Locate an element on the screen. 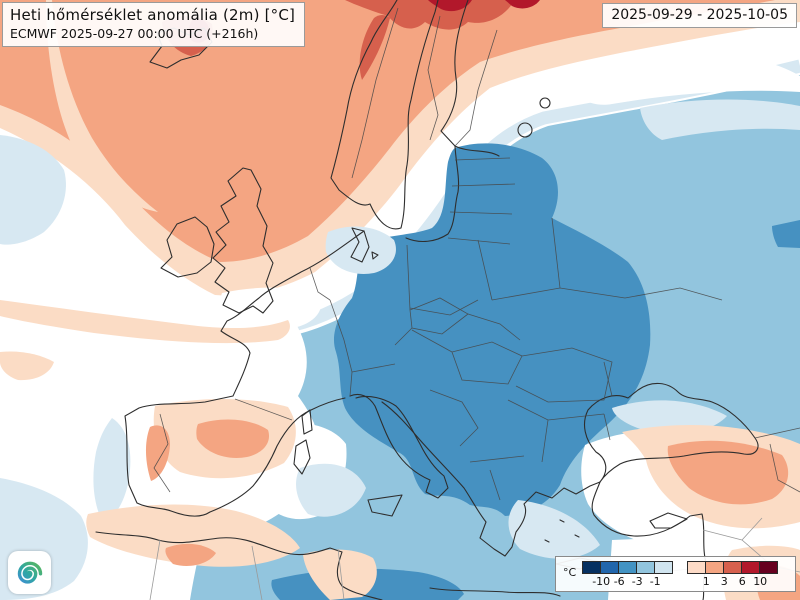 This screenshot has height=600, width=800. legend-tick-label: -1 is located at coordinates (655, 581).